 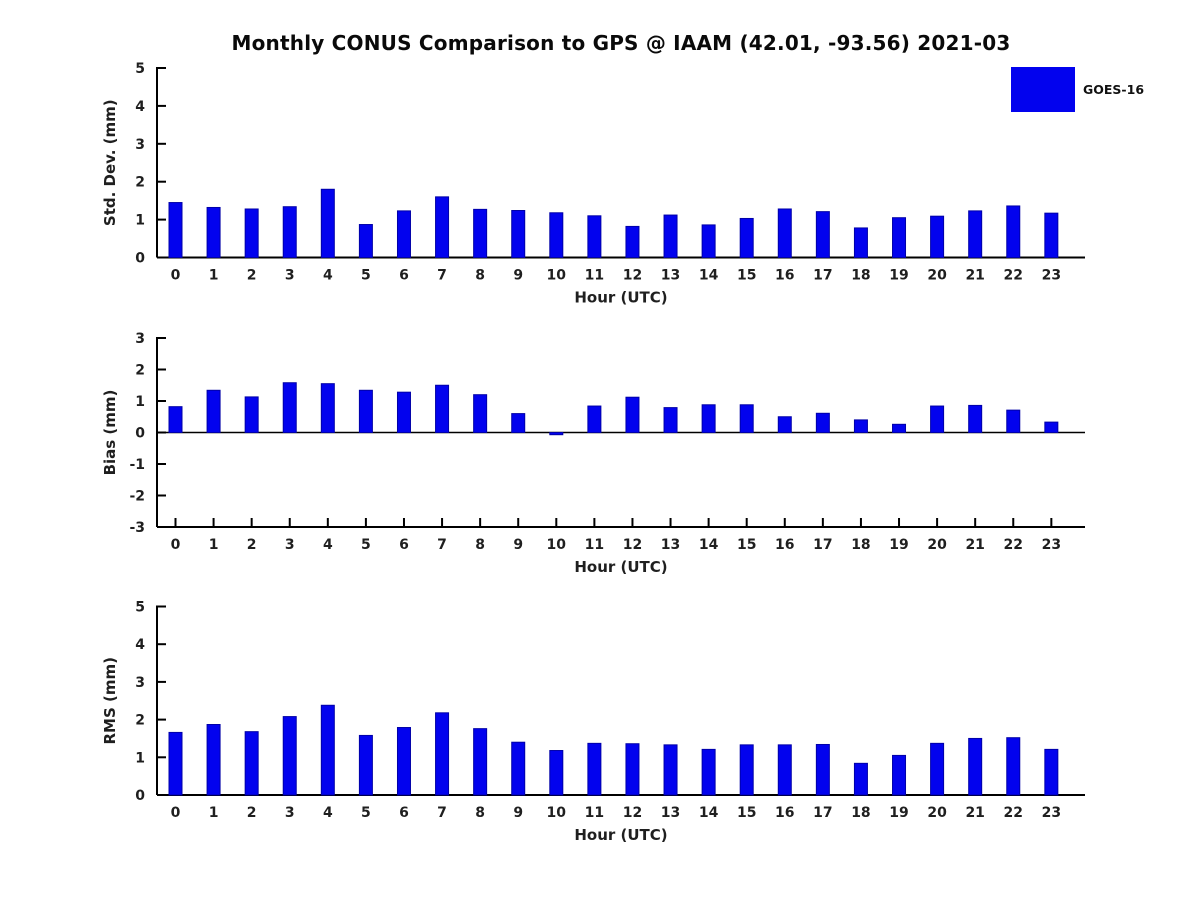 I want to click on y-axis-title: Std. Dev. (mm), so click(x=110, y=162).